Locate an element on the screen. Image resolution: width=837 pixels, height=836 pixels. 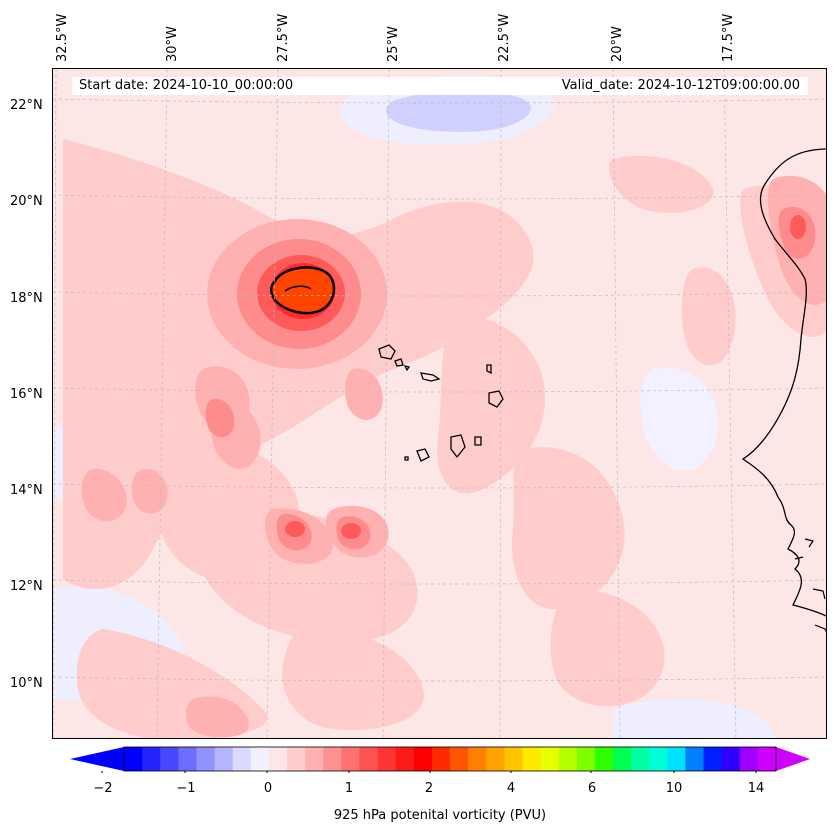
lon-label-25w: 25°W is located at coordinates (393, 44).